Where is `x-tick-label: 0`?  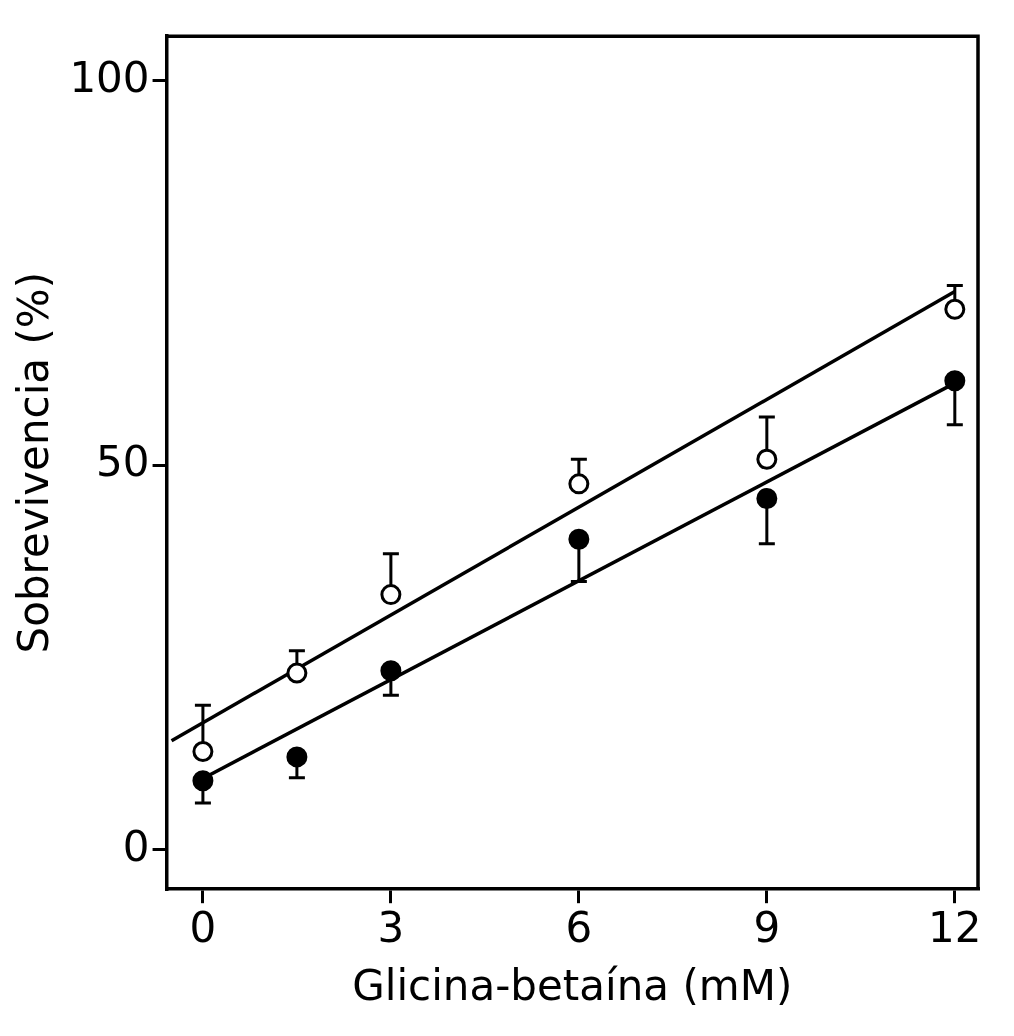
x-tick-label: 0 is located at coordinates (203, 928).